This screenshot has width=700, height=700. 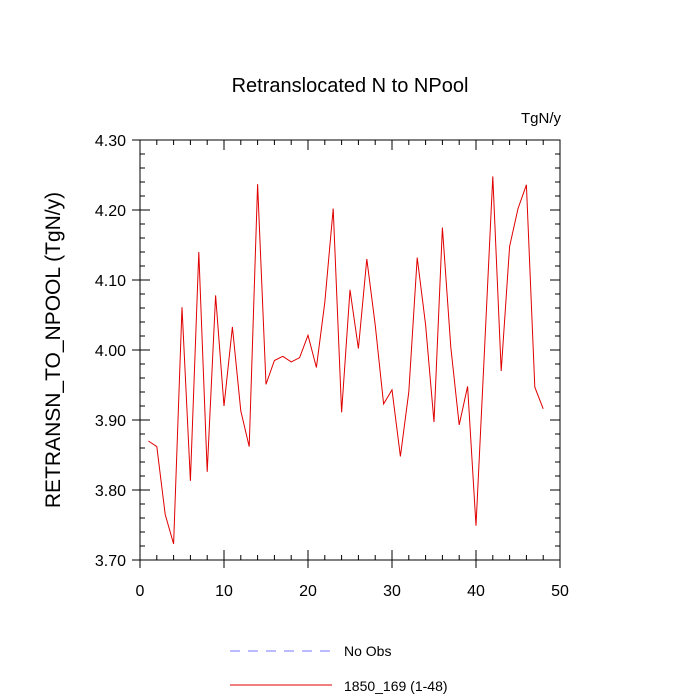 I want to click on legend: No Obs 1850_169 (1-48), so click(x=339, y=668).